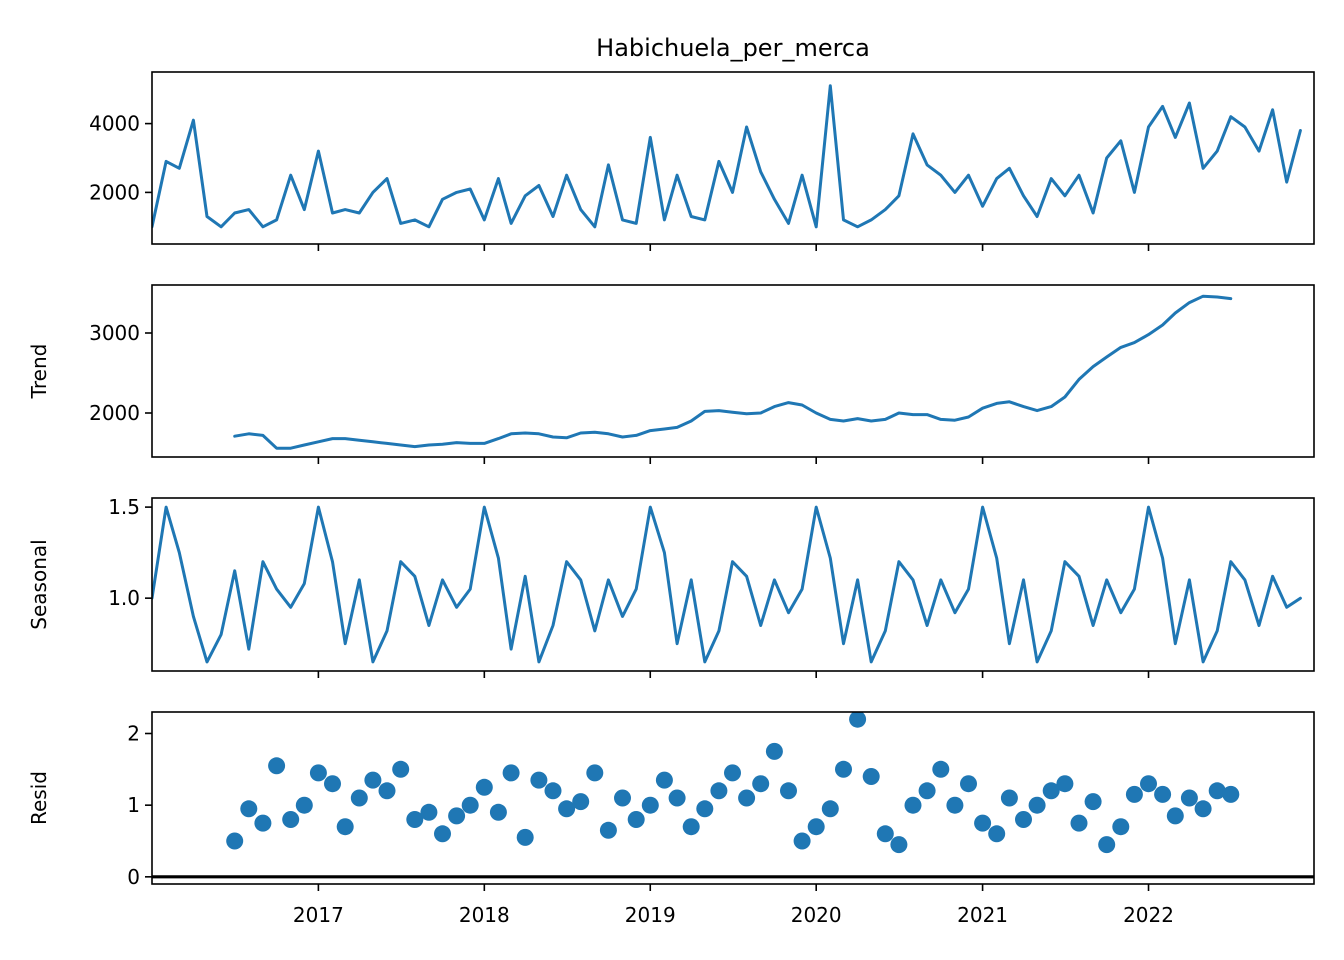 This screenshot has height=960, width=1344. I want to click on xtick-label: 2019, so click(650, 915).